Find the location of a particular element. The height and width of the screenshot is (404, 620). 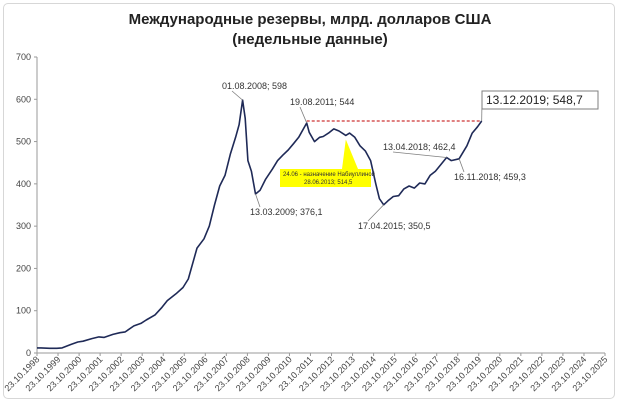

annotation-label: 13.04.2018; 462,4 is located at coordinates (419, 147).